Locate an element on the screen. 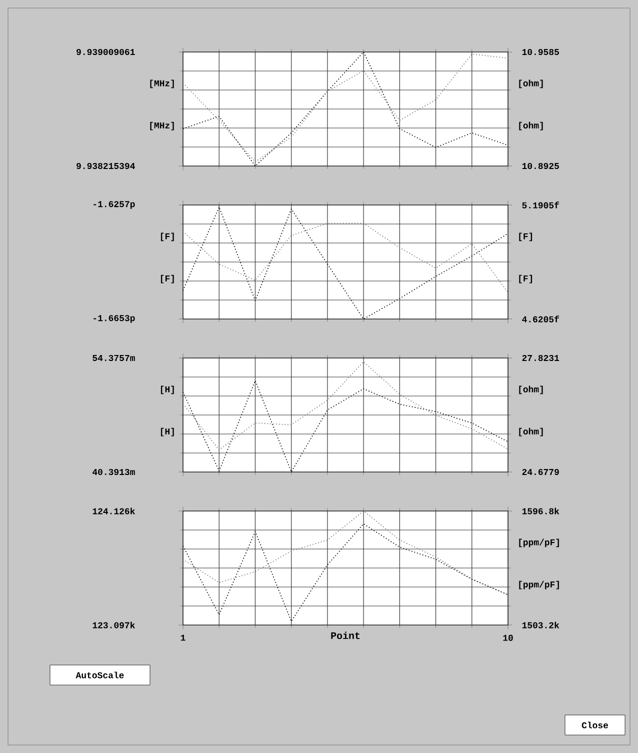 The image size is (638, 753). text: [MHz] is located at coordinates (162, 126).